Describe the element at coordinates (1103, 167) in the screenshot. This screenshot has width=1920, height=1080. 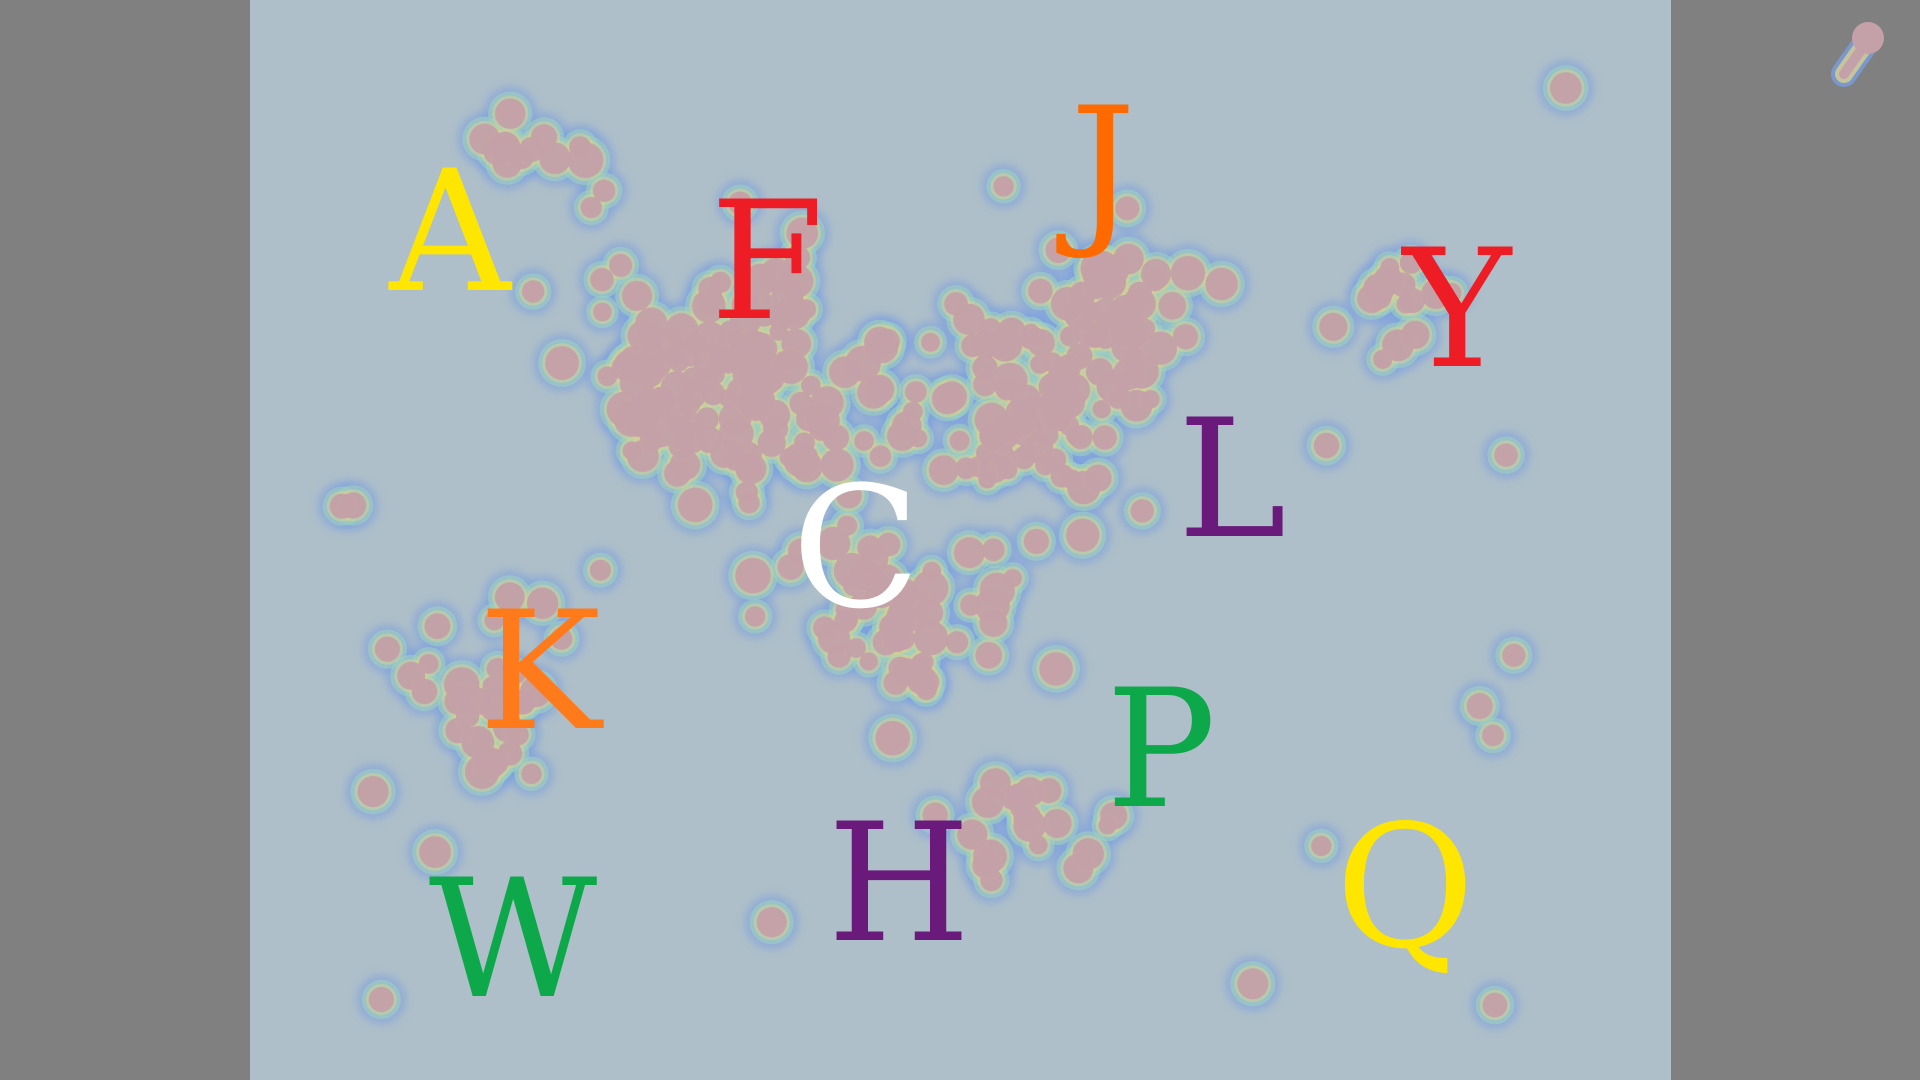
I see `letter-j: J` at that location.